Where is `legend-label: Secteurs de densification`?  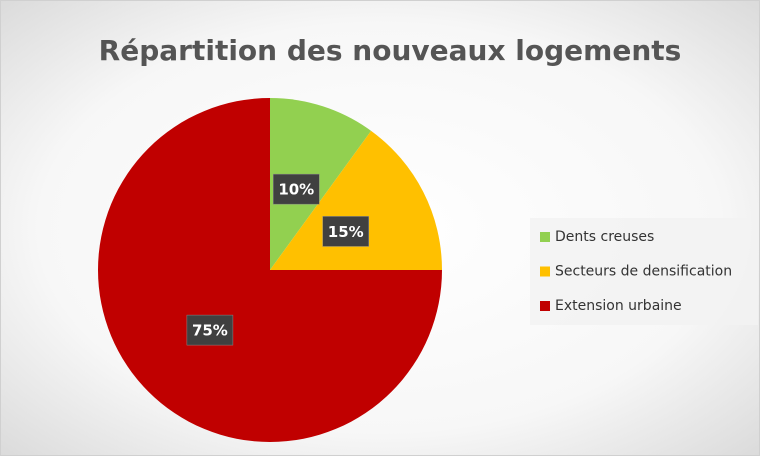
legend-label: Secteurs de densification is located at coordinates (643, 272).